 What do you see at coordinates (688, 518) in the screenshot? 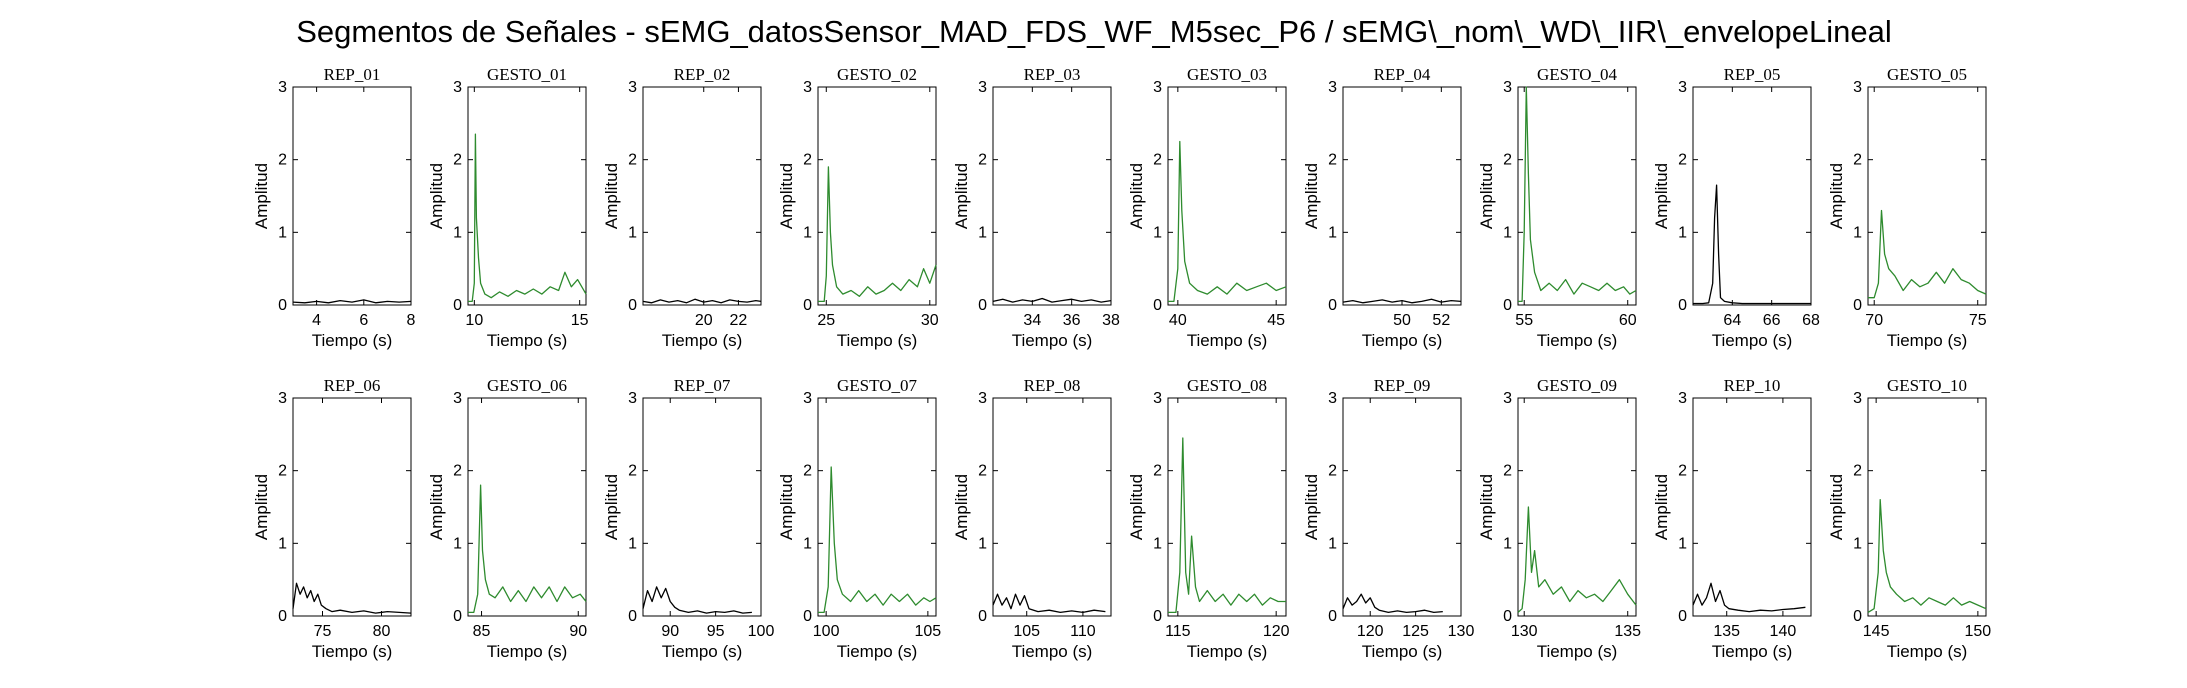
I see `panel-rep-07: REP_07 0 1 2 3 90 95 100 Tiempo (s) Amplitud` at bounding box center [688, 518].